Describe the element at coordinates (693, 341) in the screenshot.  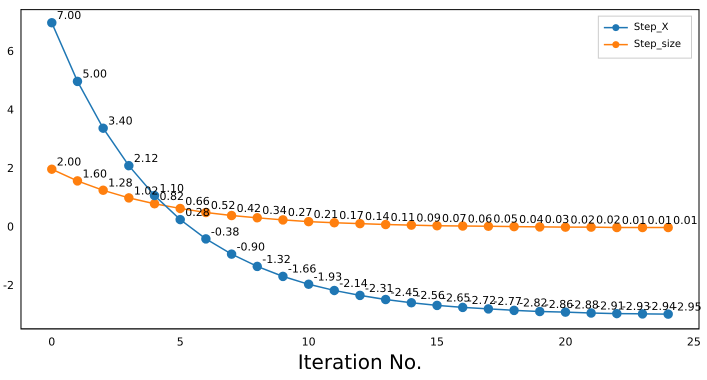
I see `x-tick-label: 25` at that location.